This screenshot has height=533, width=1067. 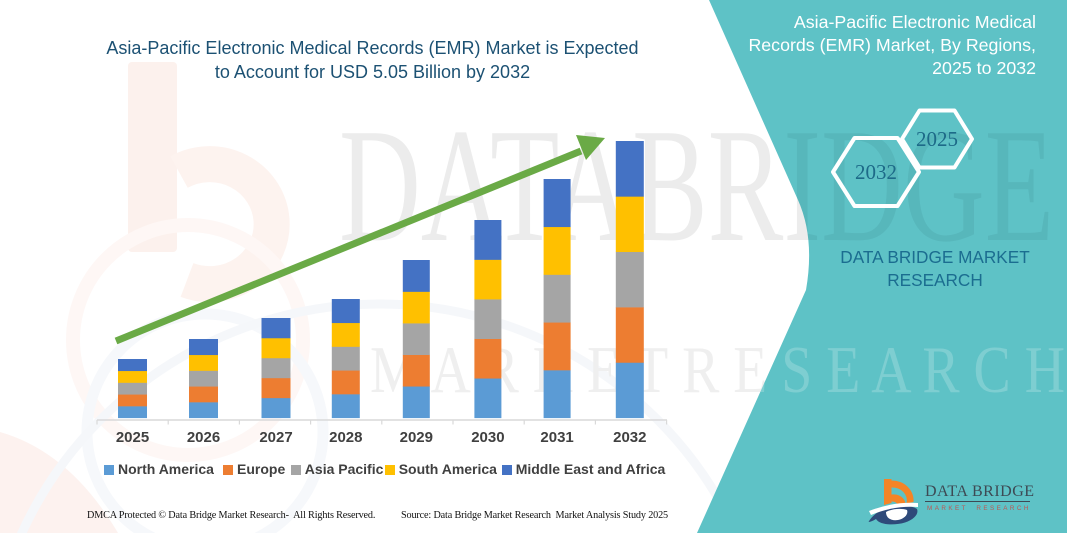 What do you see at coordinates (876, 172) in the screenshot?
I see `svg-text: 2032` at bounding box center [876, 172].